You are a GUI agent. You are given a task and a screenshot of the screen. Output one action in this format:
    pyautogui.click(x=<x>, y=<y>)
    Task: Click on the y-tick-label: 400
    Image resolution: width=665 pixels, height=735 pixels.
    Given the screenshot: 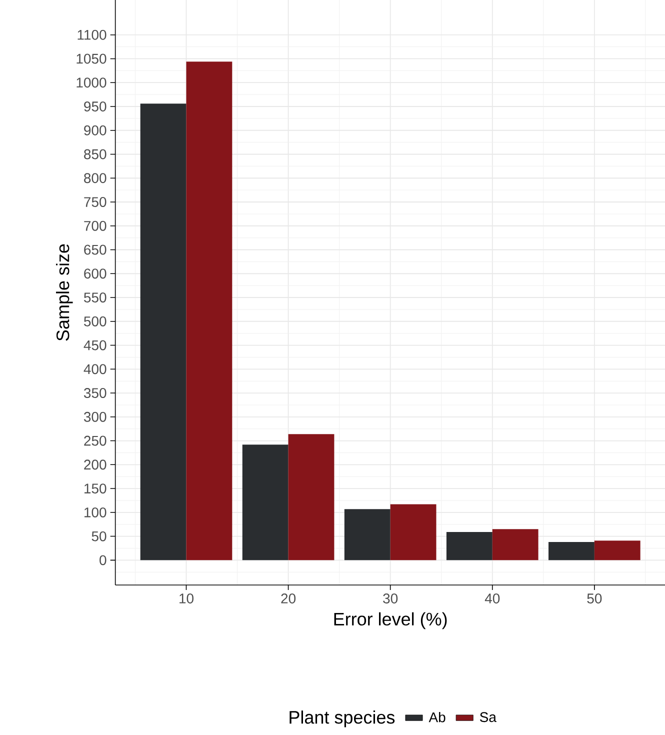 What is the action you would take?
    pyautogui.click(x=95, y=369)
    